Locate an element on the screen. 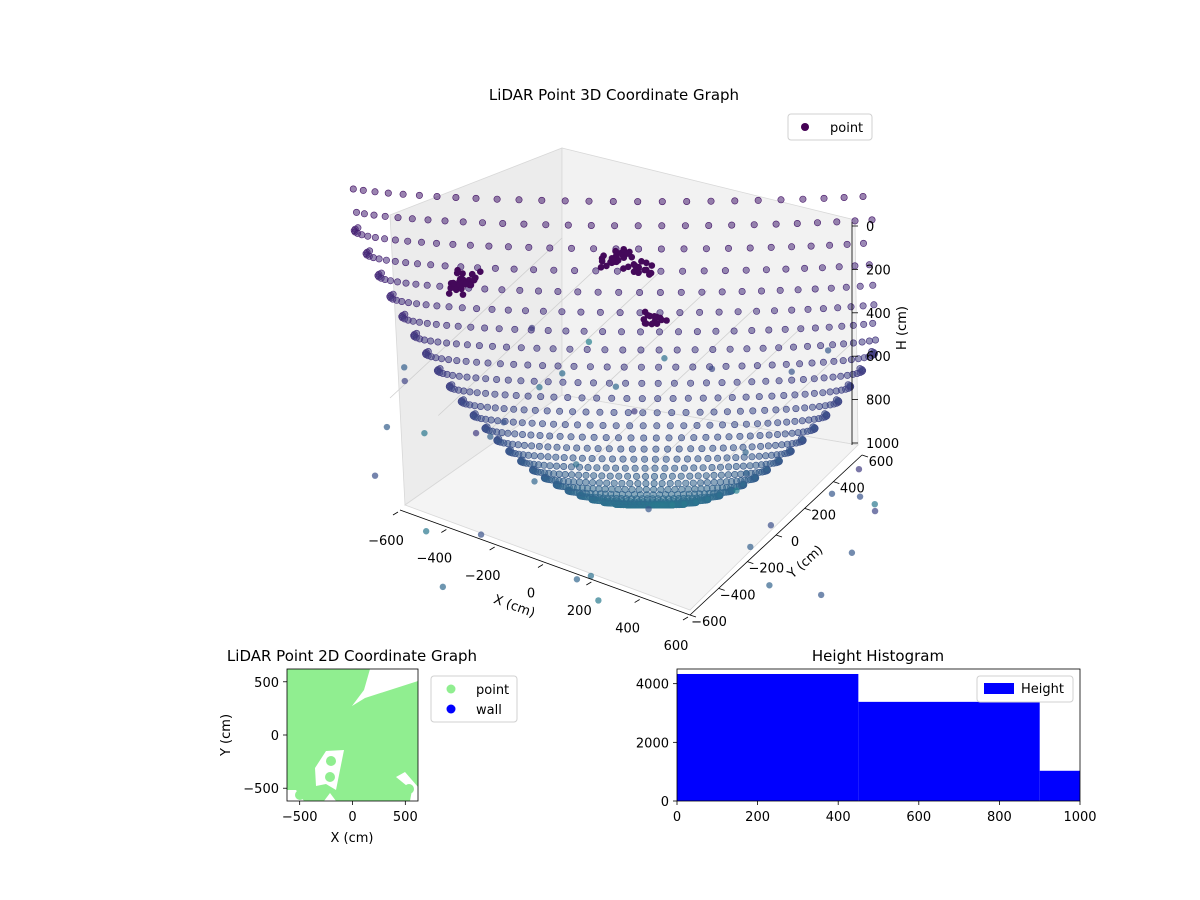 This screenshot has width=1200, height=900. z-tick-3d: 400 is located at coordinates (878, 314).